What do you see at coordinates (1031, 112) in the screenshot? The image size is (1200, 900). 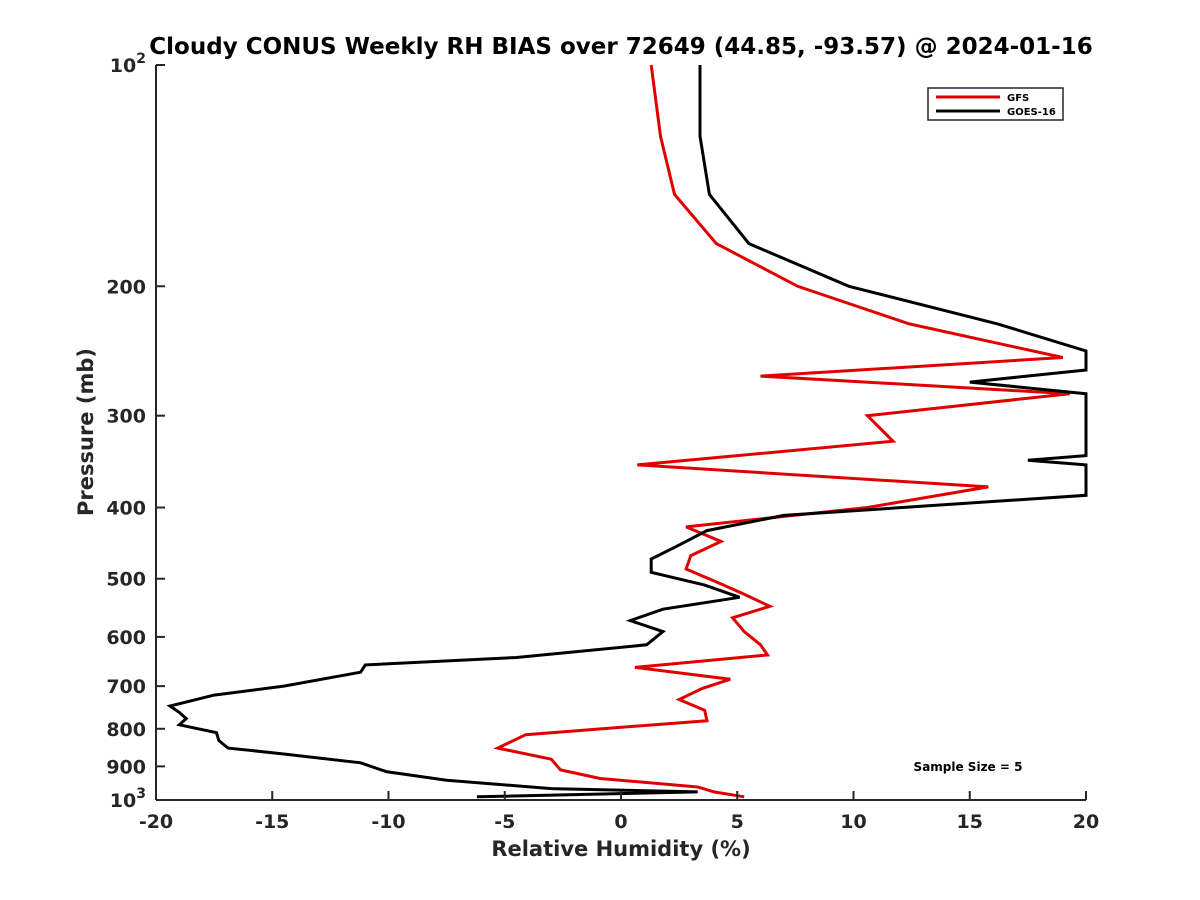 I see `legend-label-goes16: GOES-16` at bounding box center [1031, 112].